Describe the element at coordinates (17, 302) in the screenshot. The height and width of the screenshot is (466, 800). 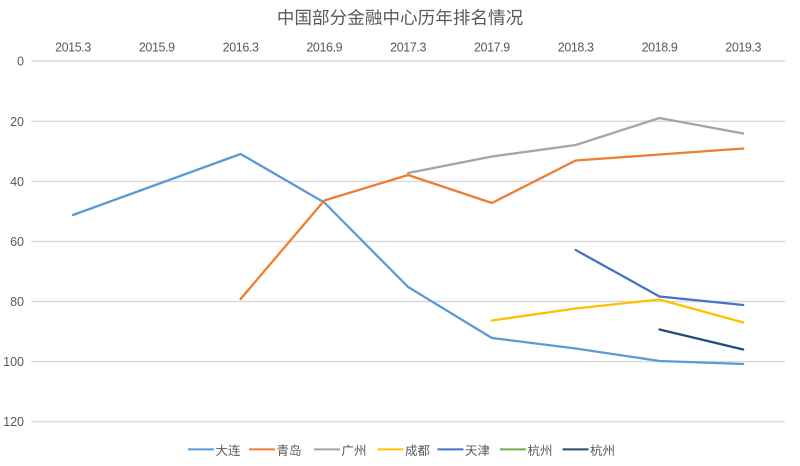
I see `svg-text: 80` at that location.